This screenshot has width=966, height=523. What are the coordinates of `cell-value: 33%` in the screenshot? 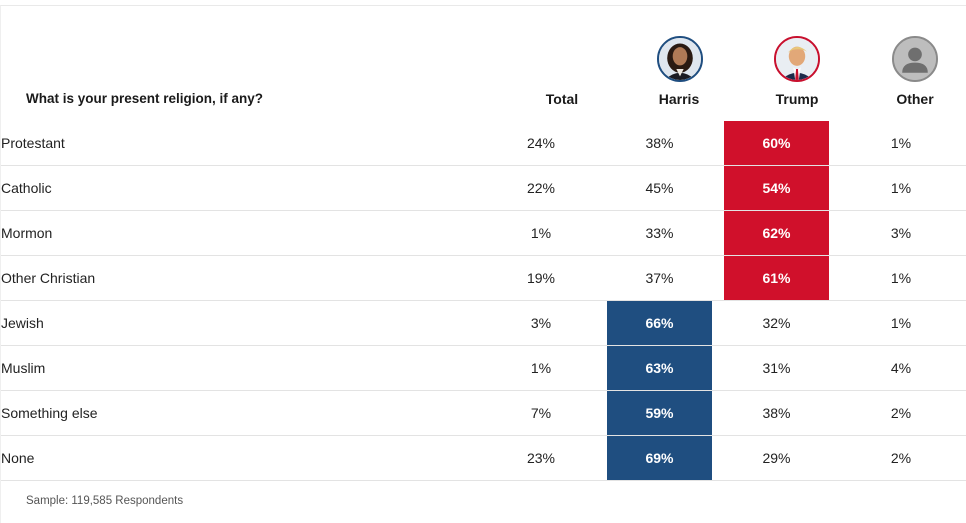 It's located at (659, 233).